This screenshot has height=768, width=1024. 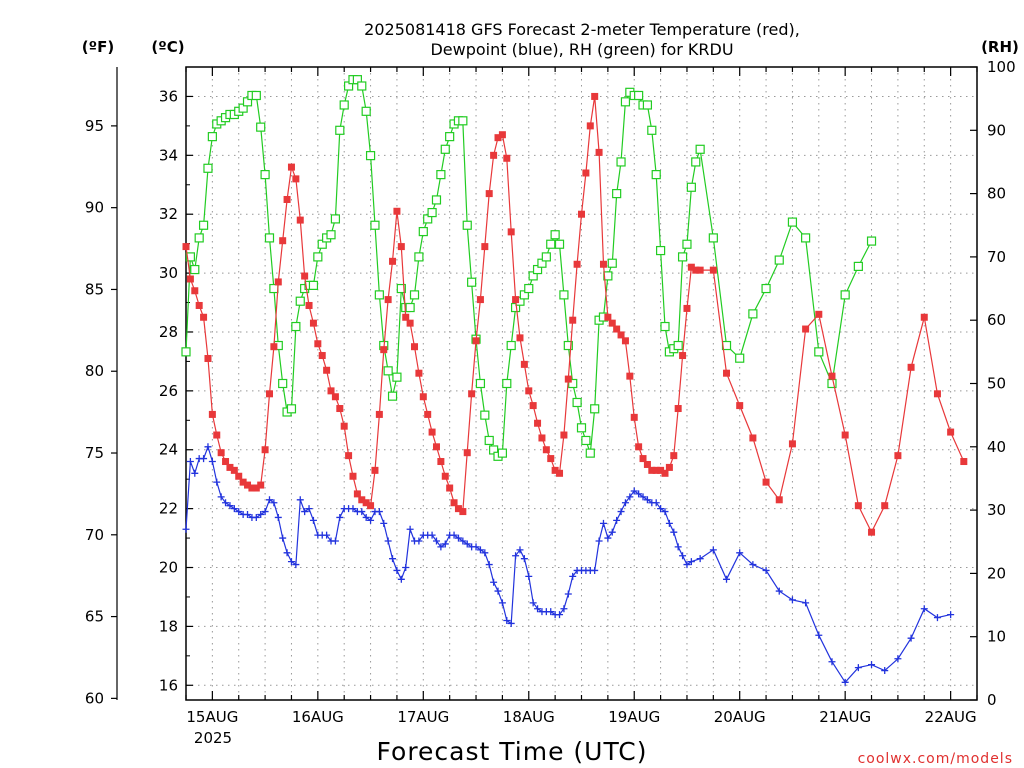 What do you see at coordinates (996, 130) in the screenshot?
I see `rh-tick-label: 90` at bounding box center [996, 130].